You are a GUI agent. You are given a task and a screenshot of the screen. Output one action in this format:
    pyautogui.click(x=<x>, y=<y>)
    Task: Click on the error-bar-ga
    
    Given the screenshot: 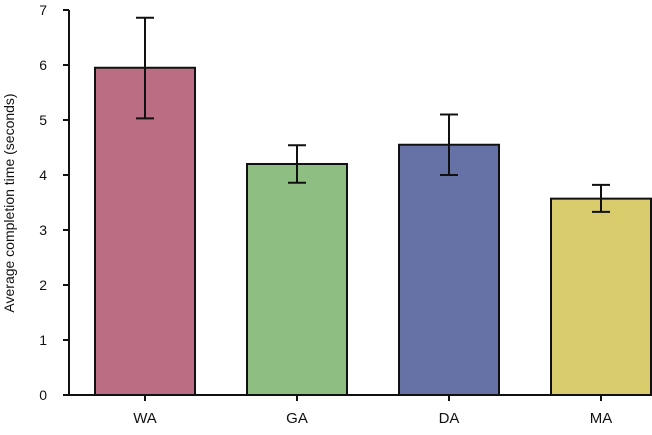 What is the action you would take?
    pyautogui.click(x=297, y=164)
    